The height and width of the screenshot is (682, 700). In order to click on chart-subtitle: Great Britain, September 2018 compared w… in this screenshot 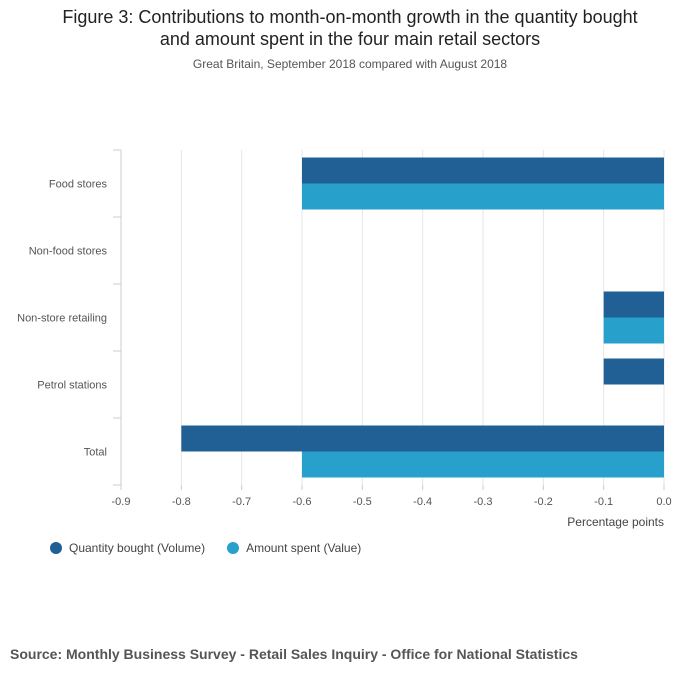, I will do `click(350, 64)`.